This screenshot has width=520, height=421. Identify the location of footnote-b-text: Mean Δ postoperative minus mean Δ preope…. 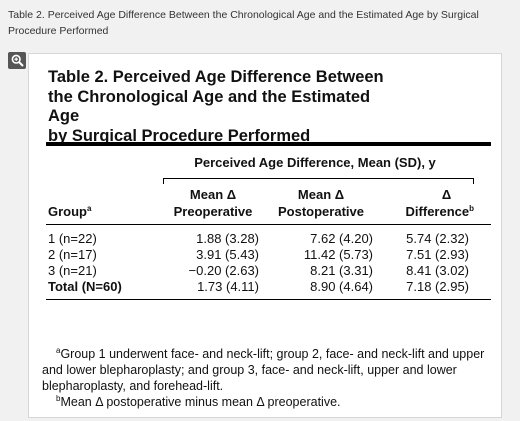
(200, 402).